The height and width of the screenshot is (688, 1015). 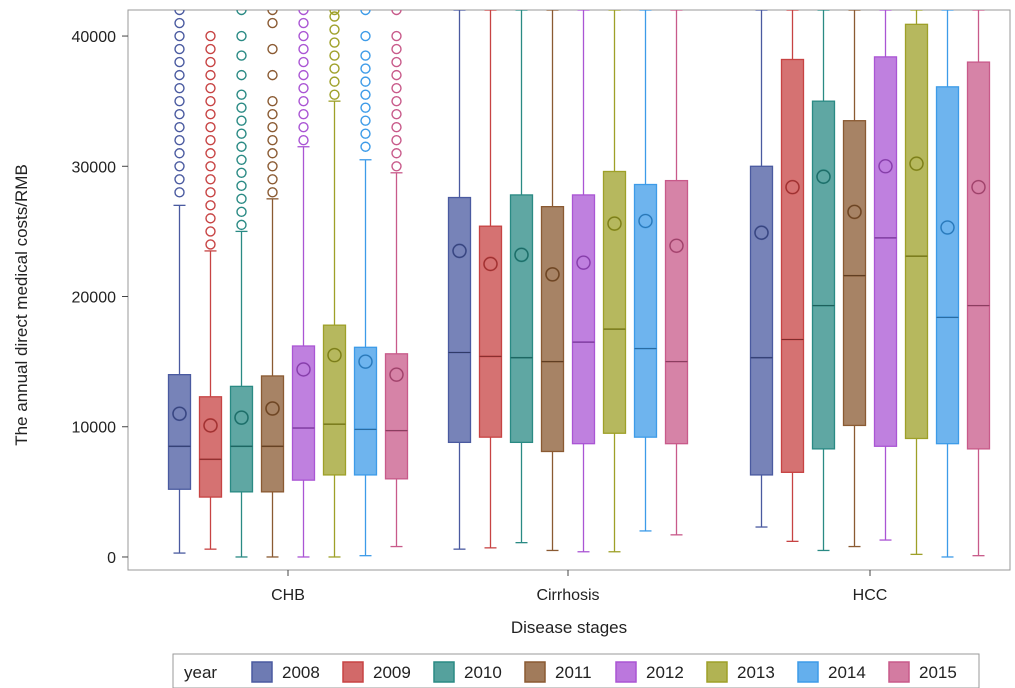 What do you see at coordinates (583, 281) in the screenshot?
I see `box-cirrhosis-2012` at bounding box center [583, 281].